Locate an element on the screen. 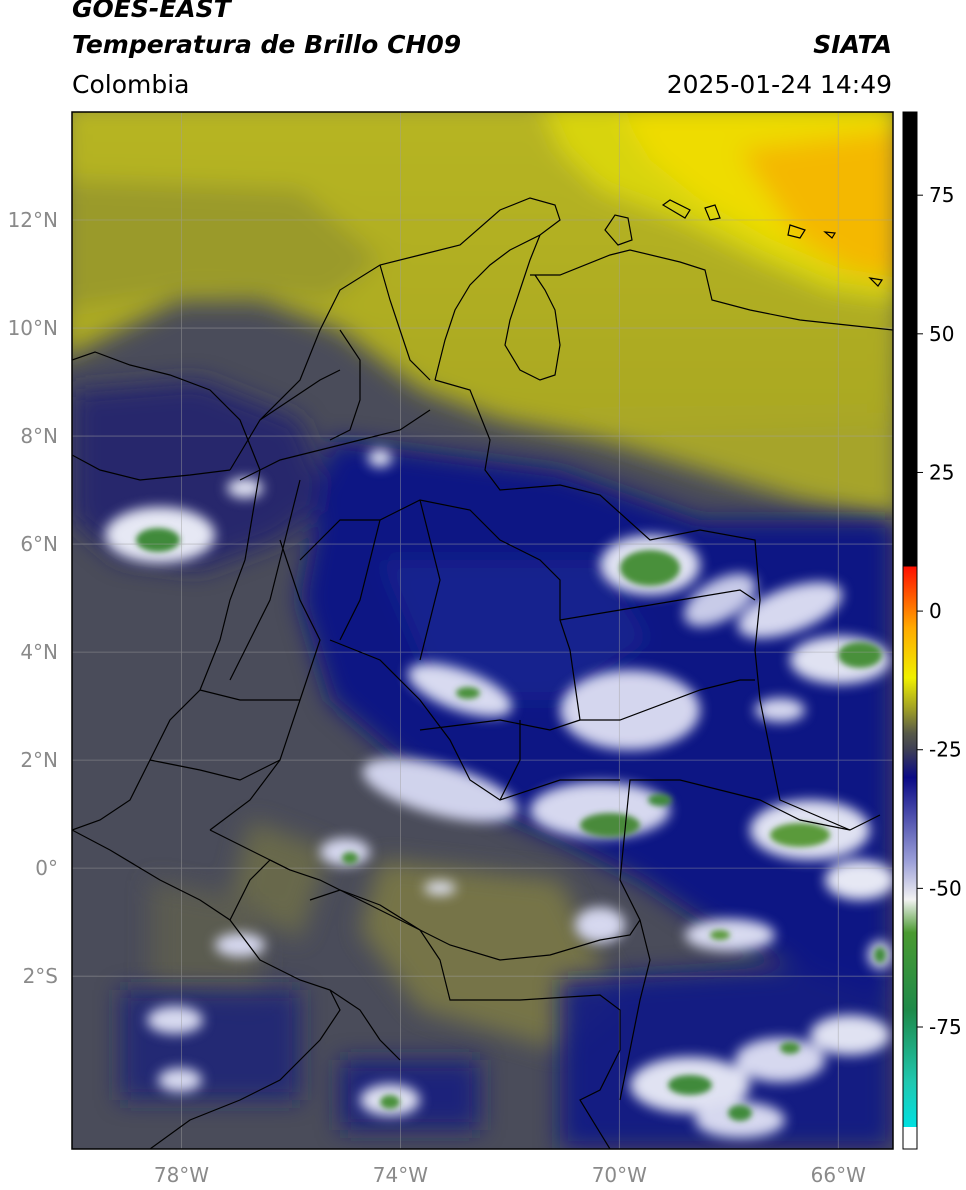  colorbar-ticks: 75 50 25 0 -25 -50 -75 is located at coordinates (939, 611).